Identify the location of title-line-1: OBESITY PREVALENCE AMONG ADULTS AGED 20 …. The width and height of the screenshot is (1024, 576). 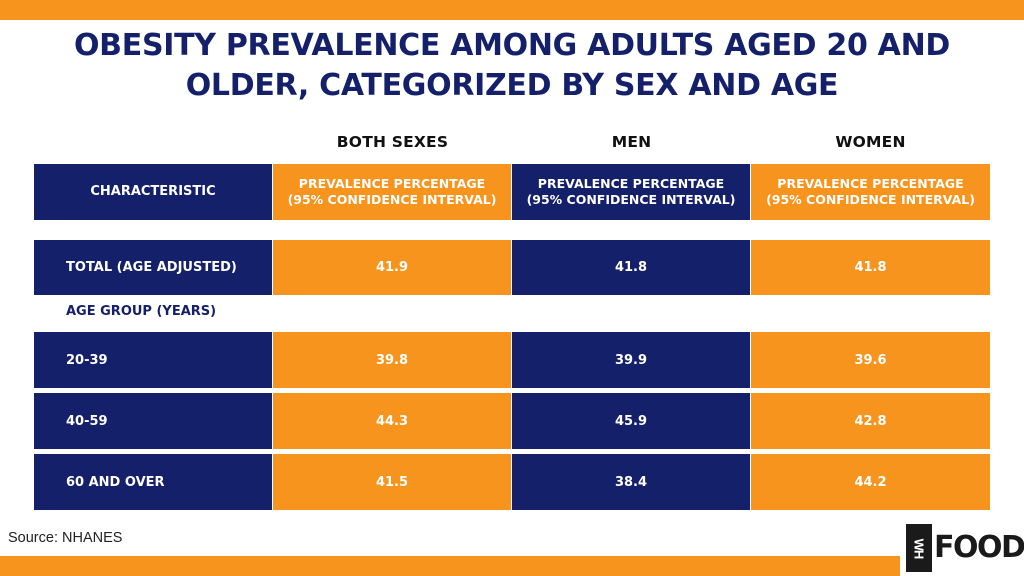
(511, 45).